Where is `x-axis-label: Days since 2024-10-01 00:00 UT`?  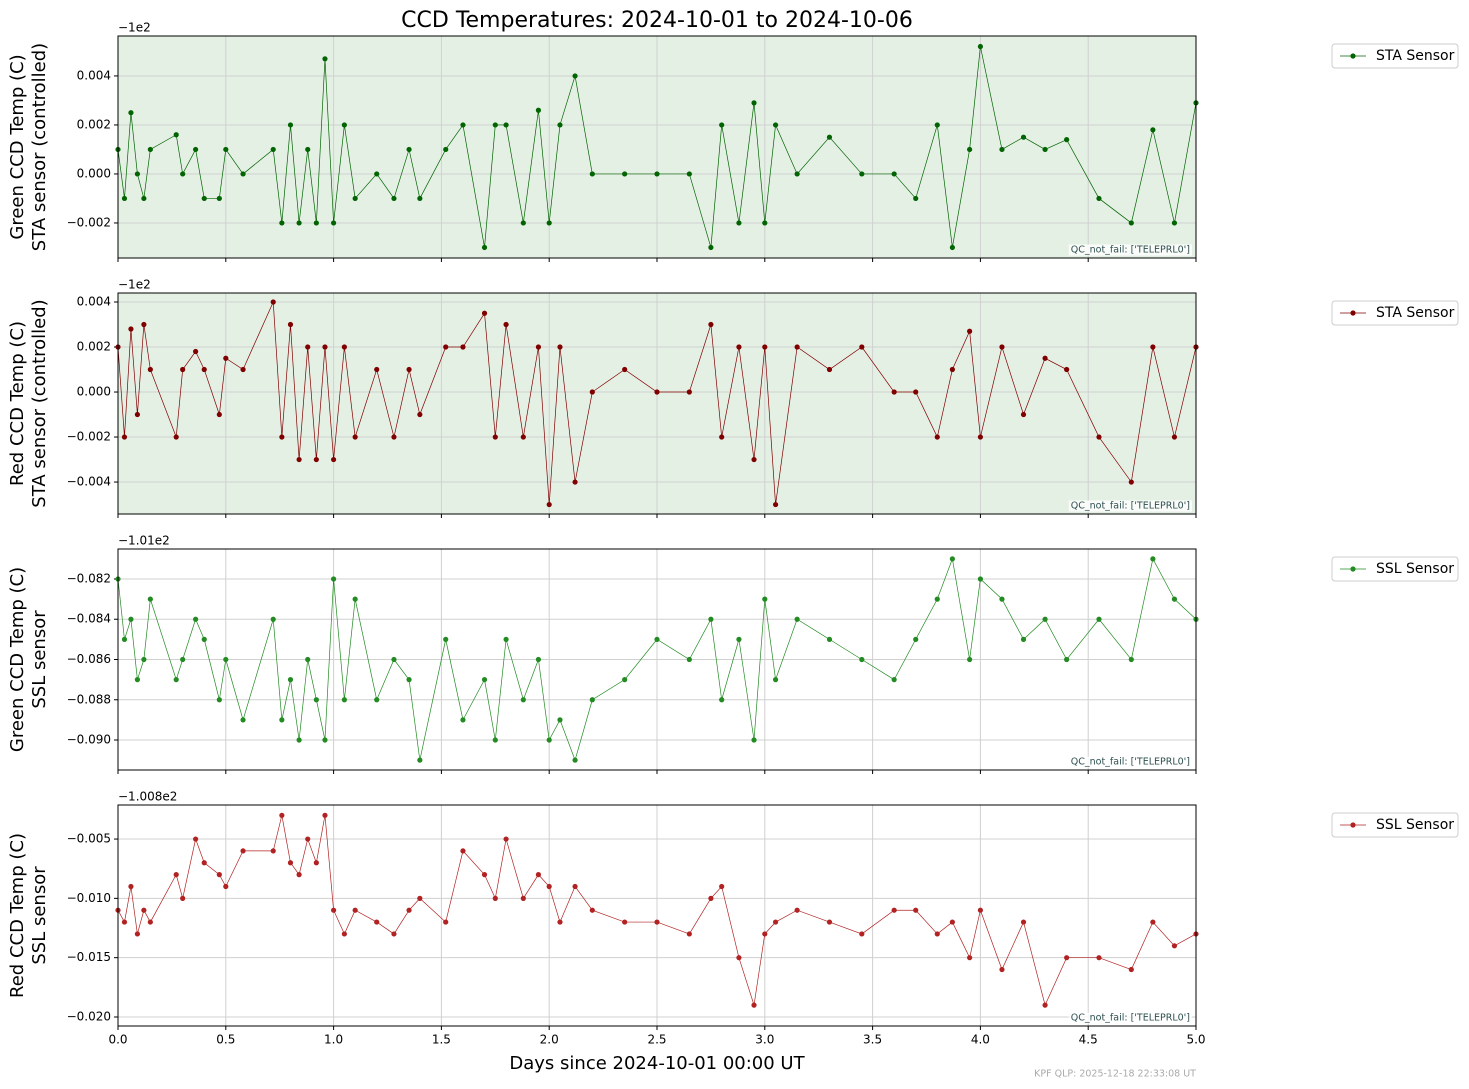
x-axis-label: Days since 2024-10-01 00:00 UT is located at coordinates (657, 1063).